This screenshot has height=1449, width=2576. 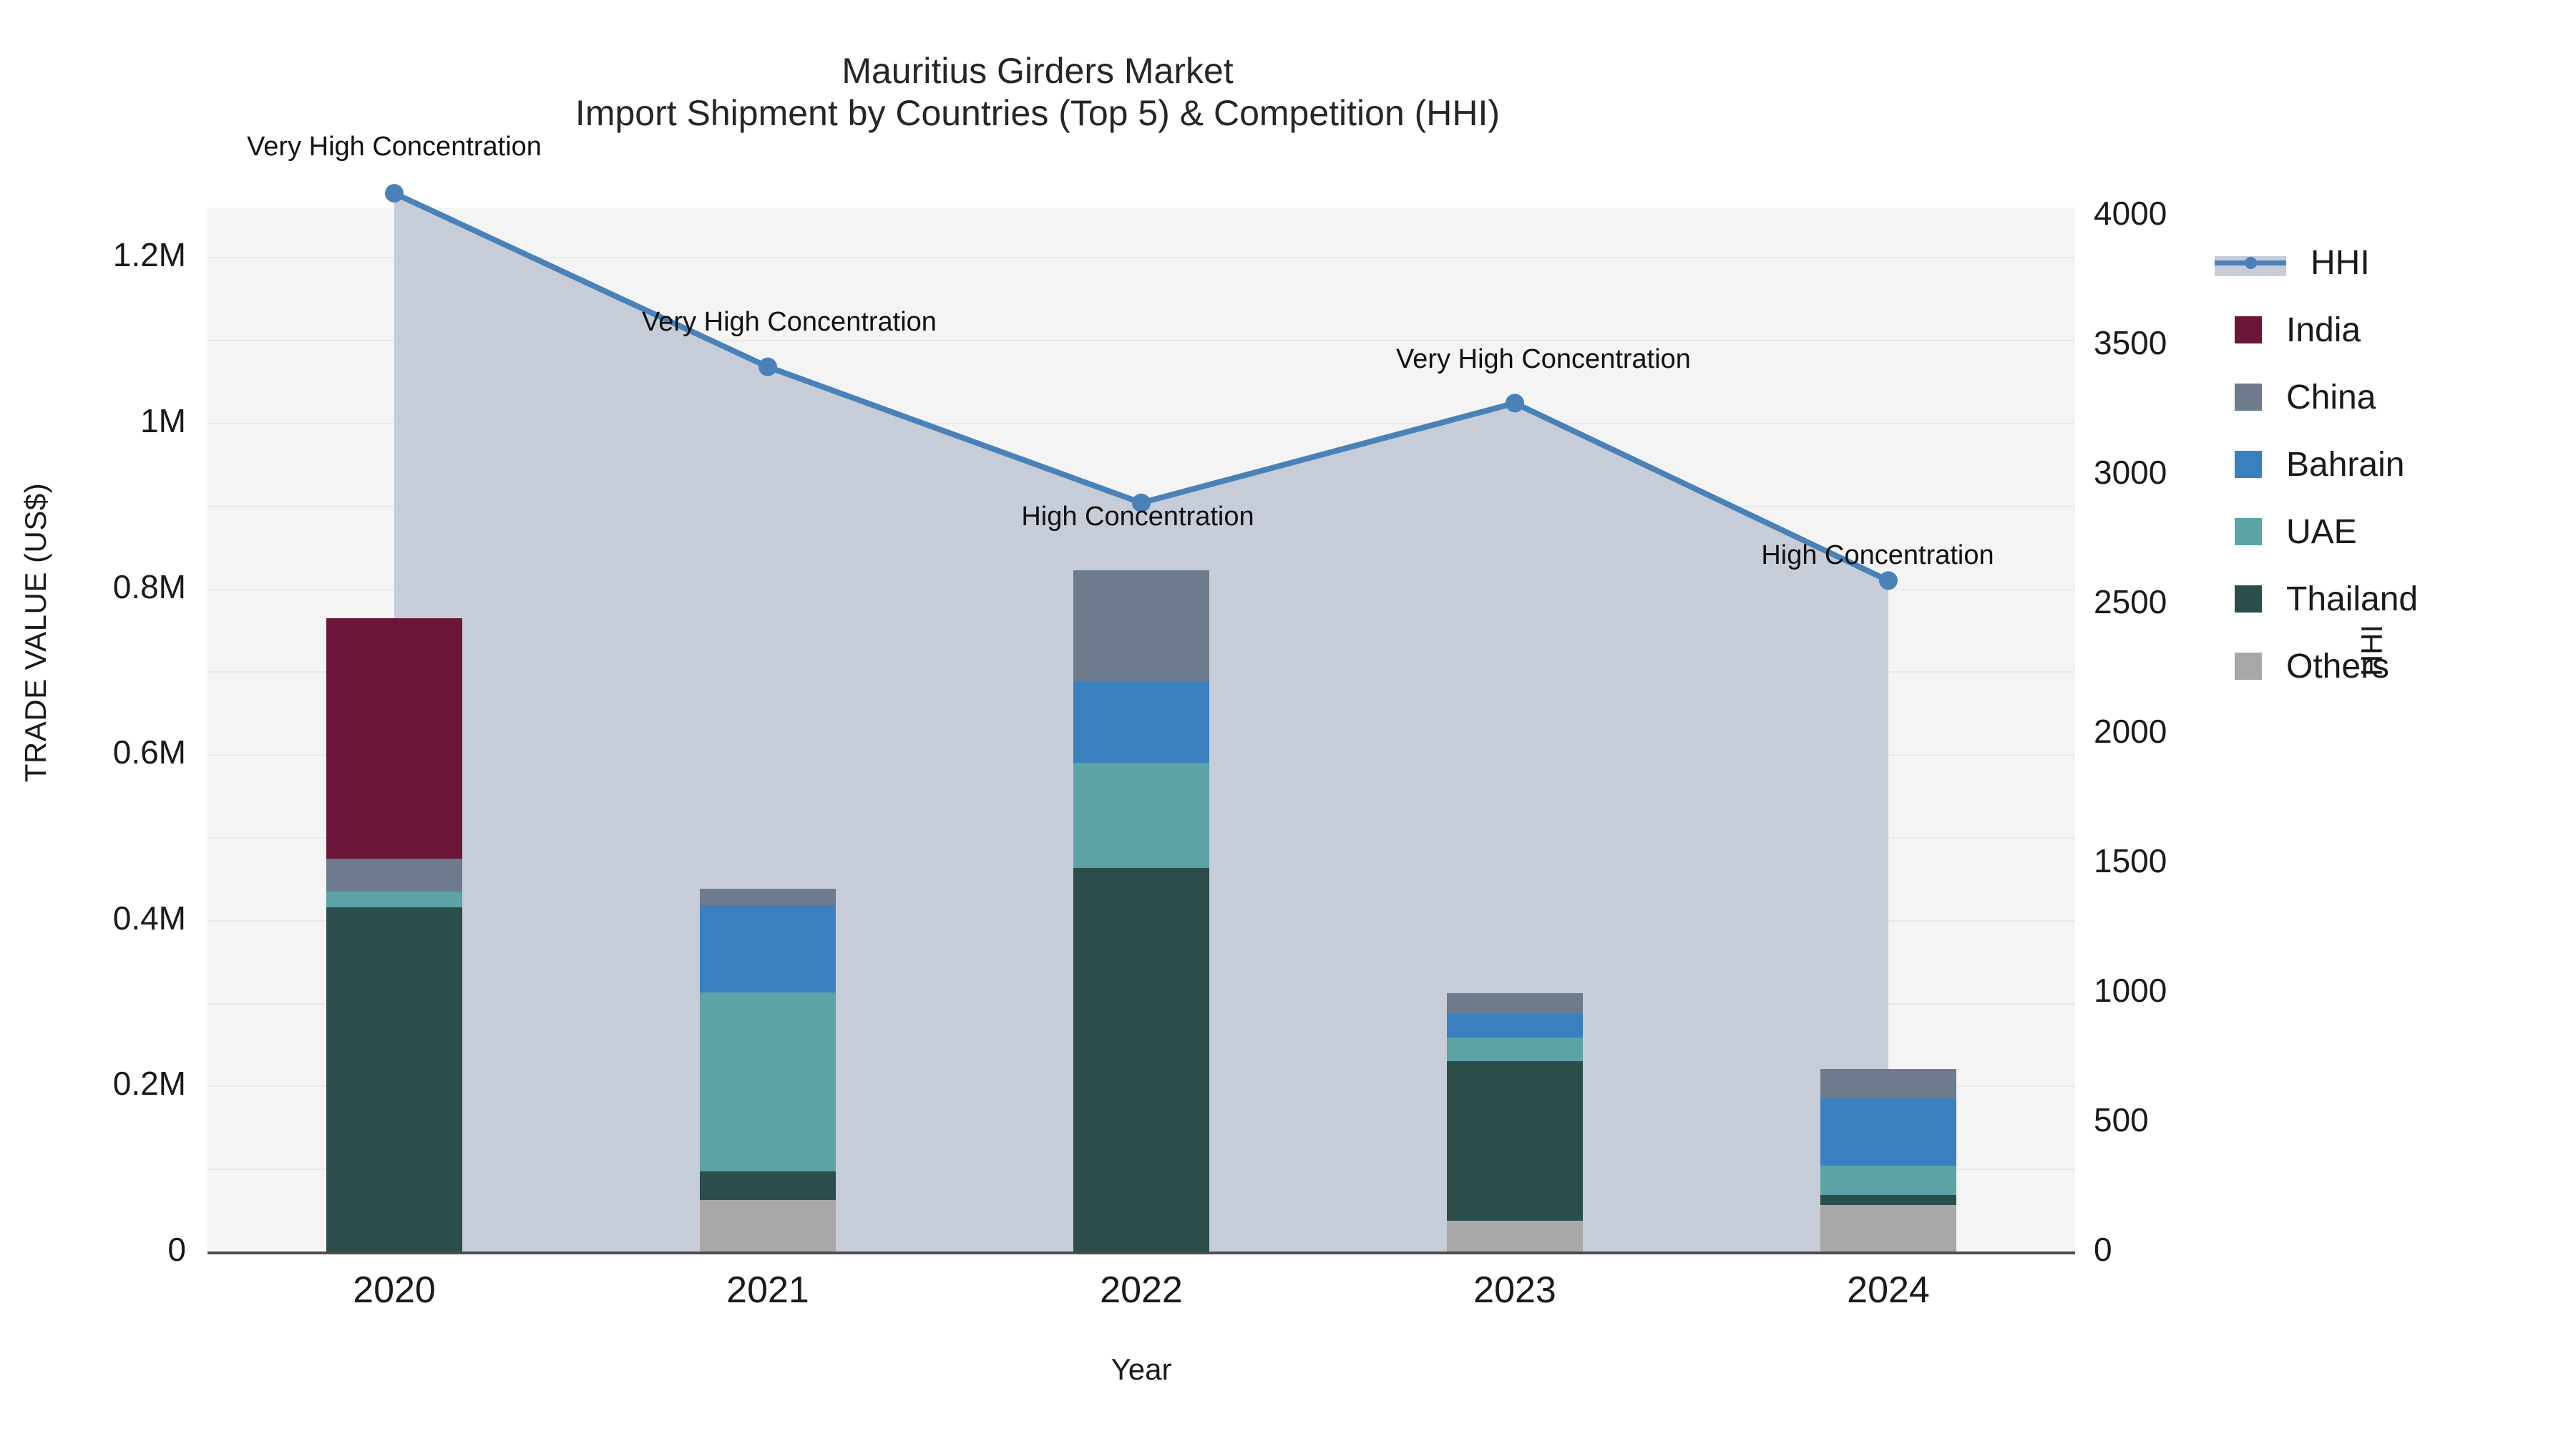 I want to click on legend-label: India, so click(x=2323, y=330).